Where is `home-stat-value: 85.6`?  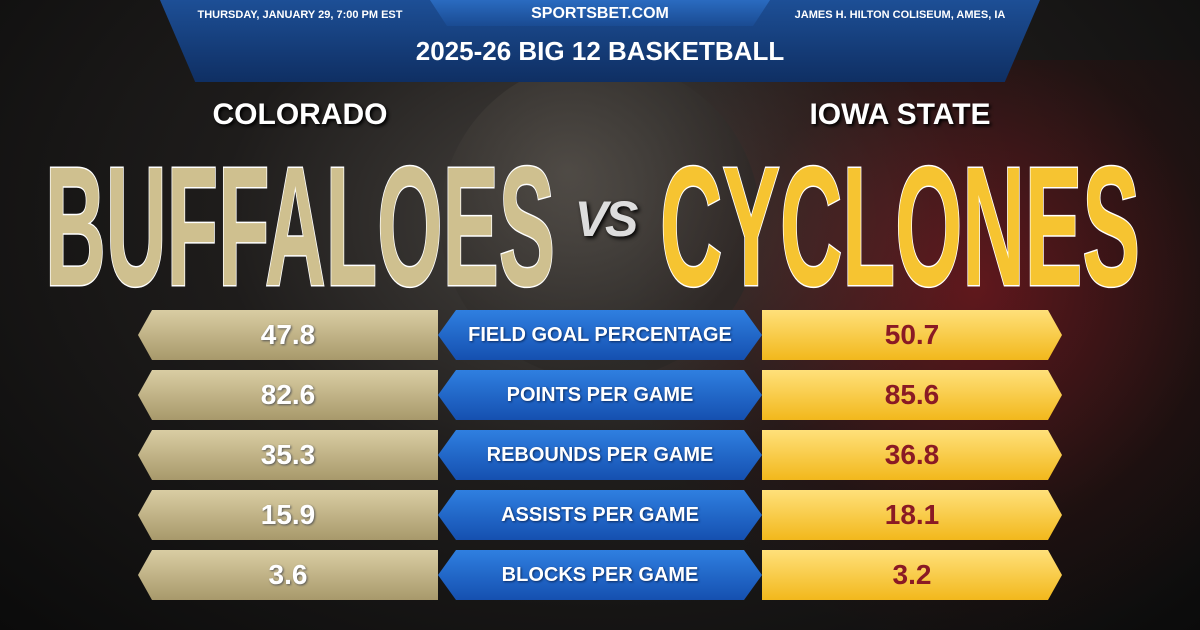
home-stat-value: 85.6 is located at coordinates (912, 395).